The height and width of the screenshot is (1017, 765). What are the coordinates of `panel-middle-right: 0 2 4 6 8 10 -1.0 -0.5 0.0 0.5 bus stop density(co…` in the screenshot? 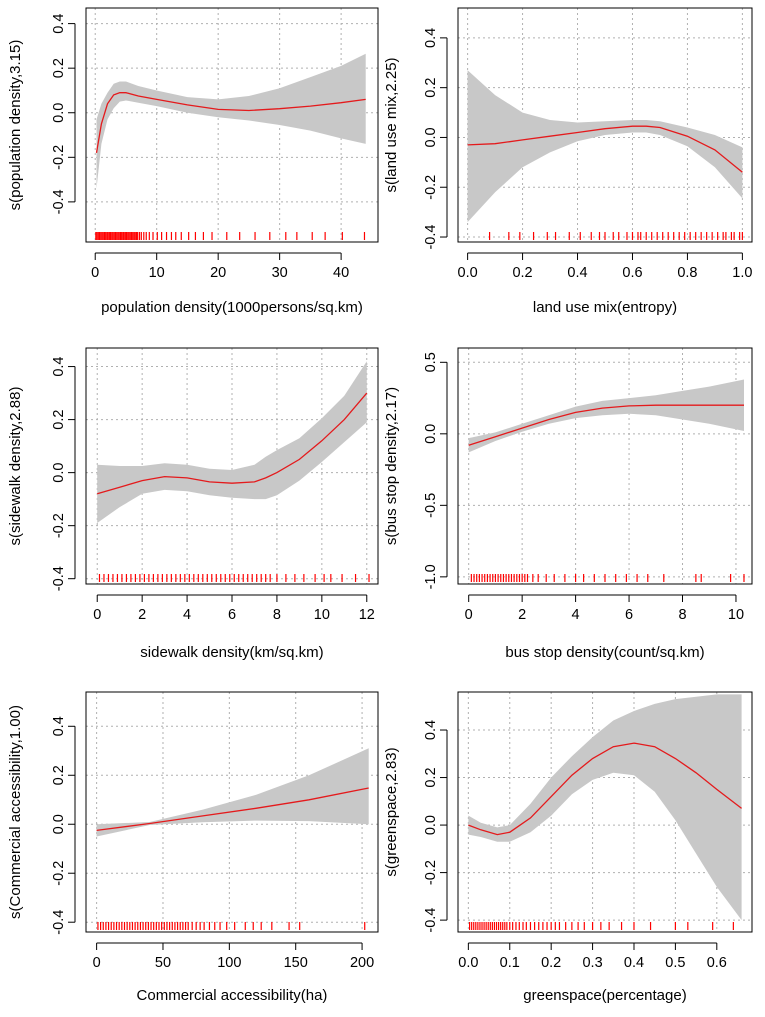 It's located at (568, 504).